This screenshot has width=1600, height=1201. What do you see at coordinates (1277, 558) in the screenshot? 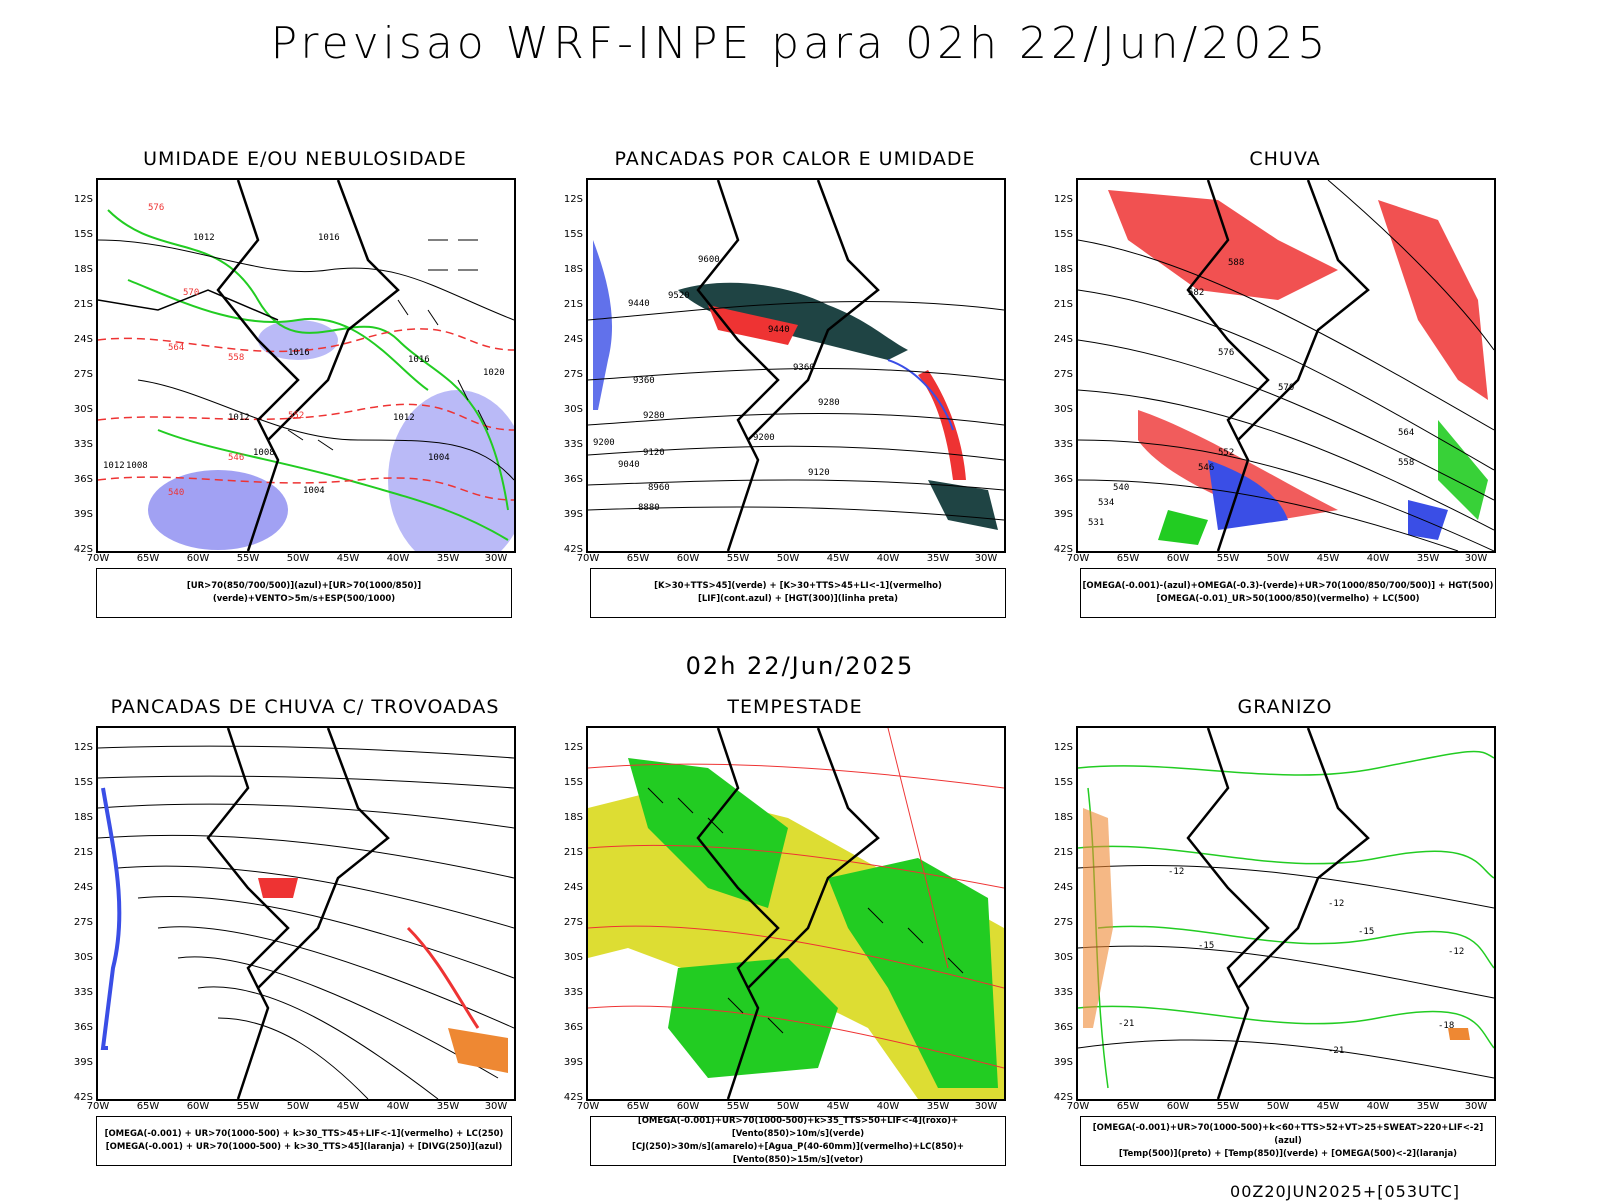
I see `lon-axis-p3: 70W 65W 60W 55W 50W 45W 40W 35W 30W` at bounding box center [1277, 558].